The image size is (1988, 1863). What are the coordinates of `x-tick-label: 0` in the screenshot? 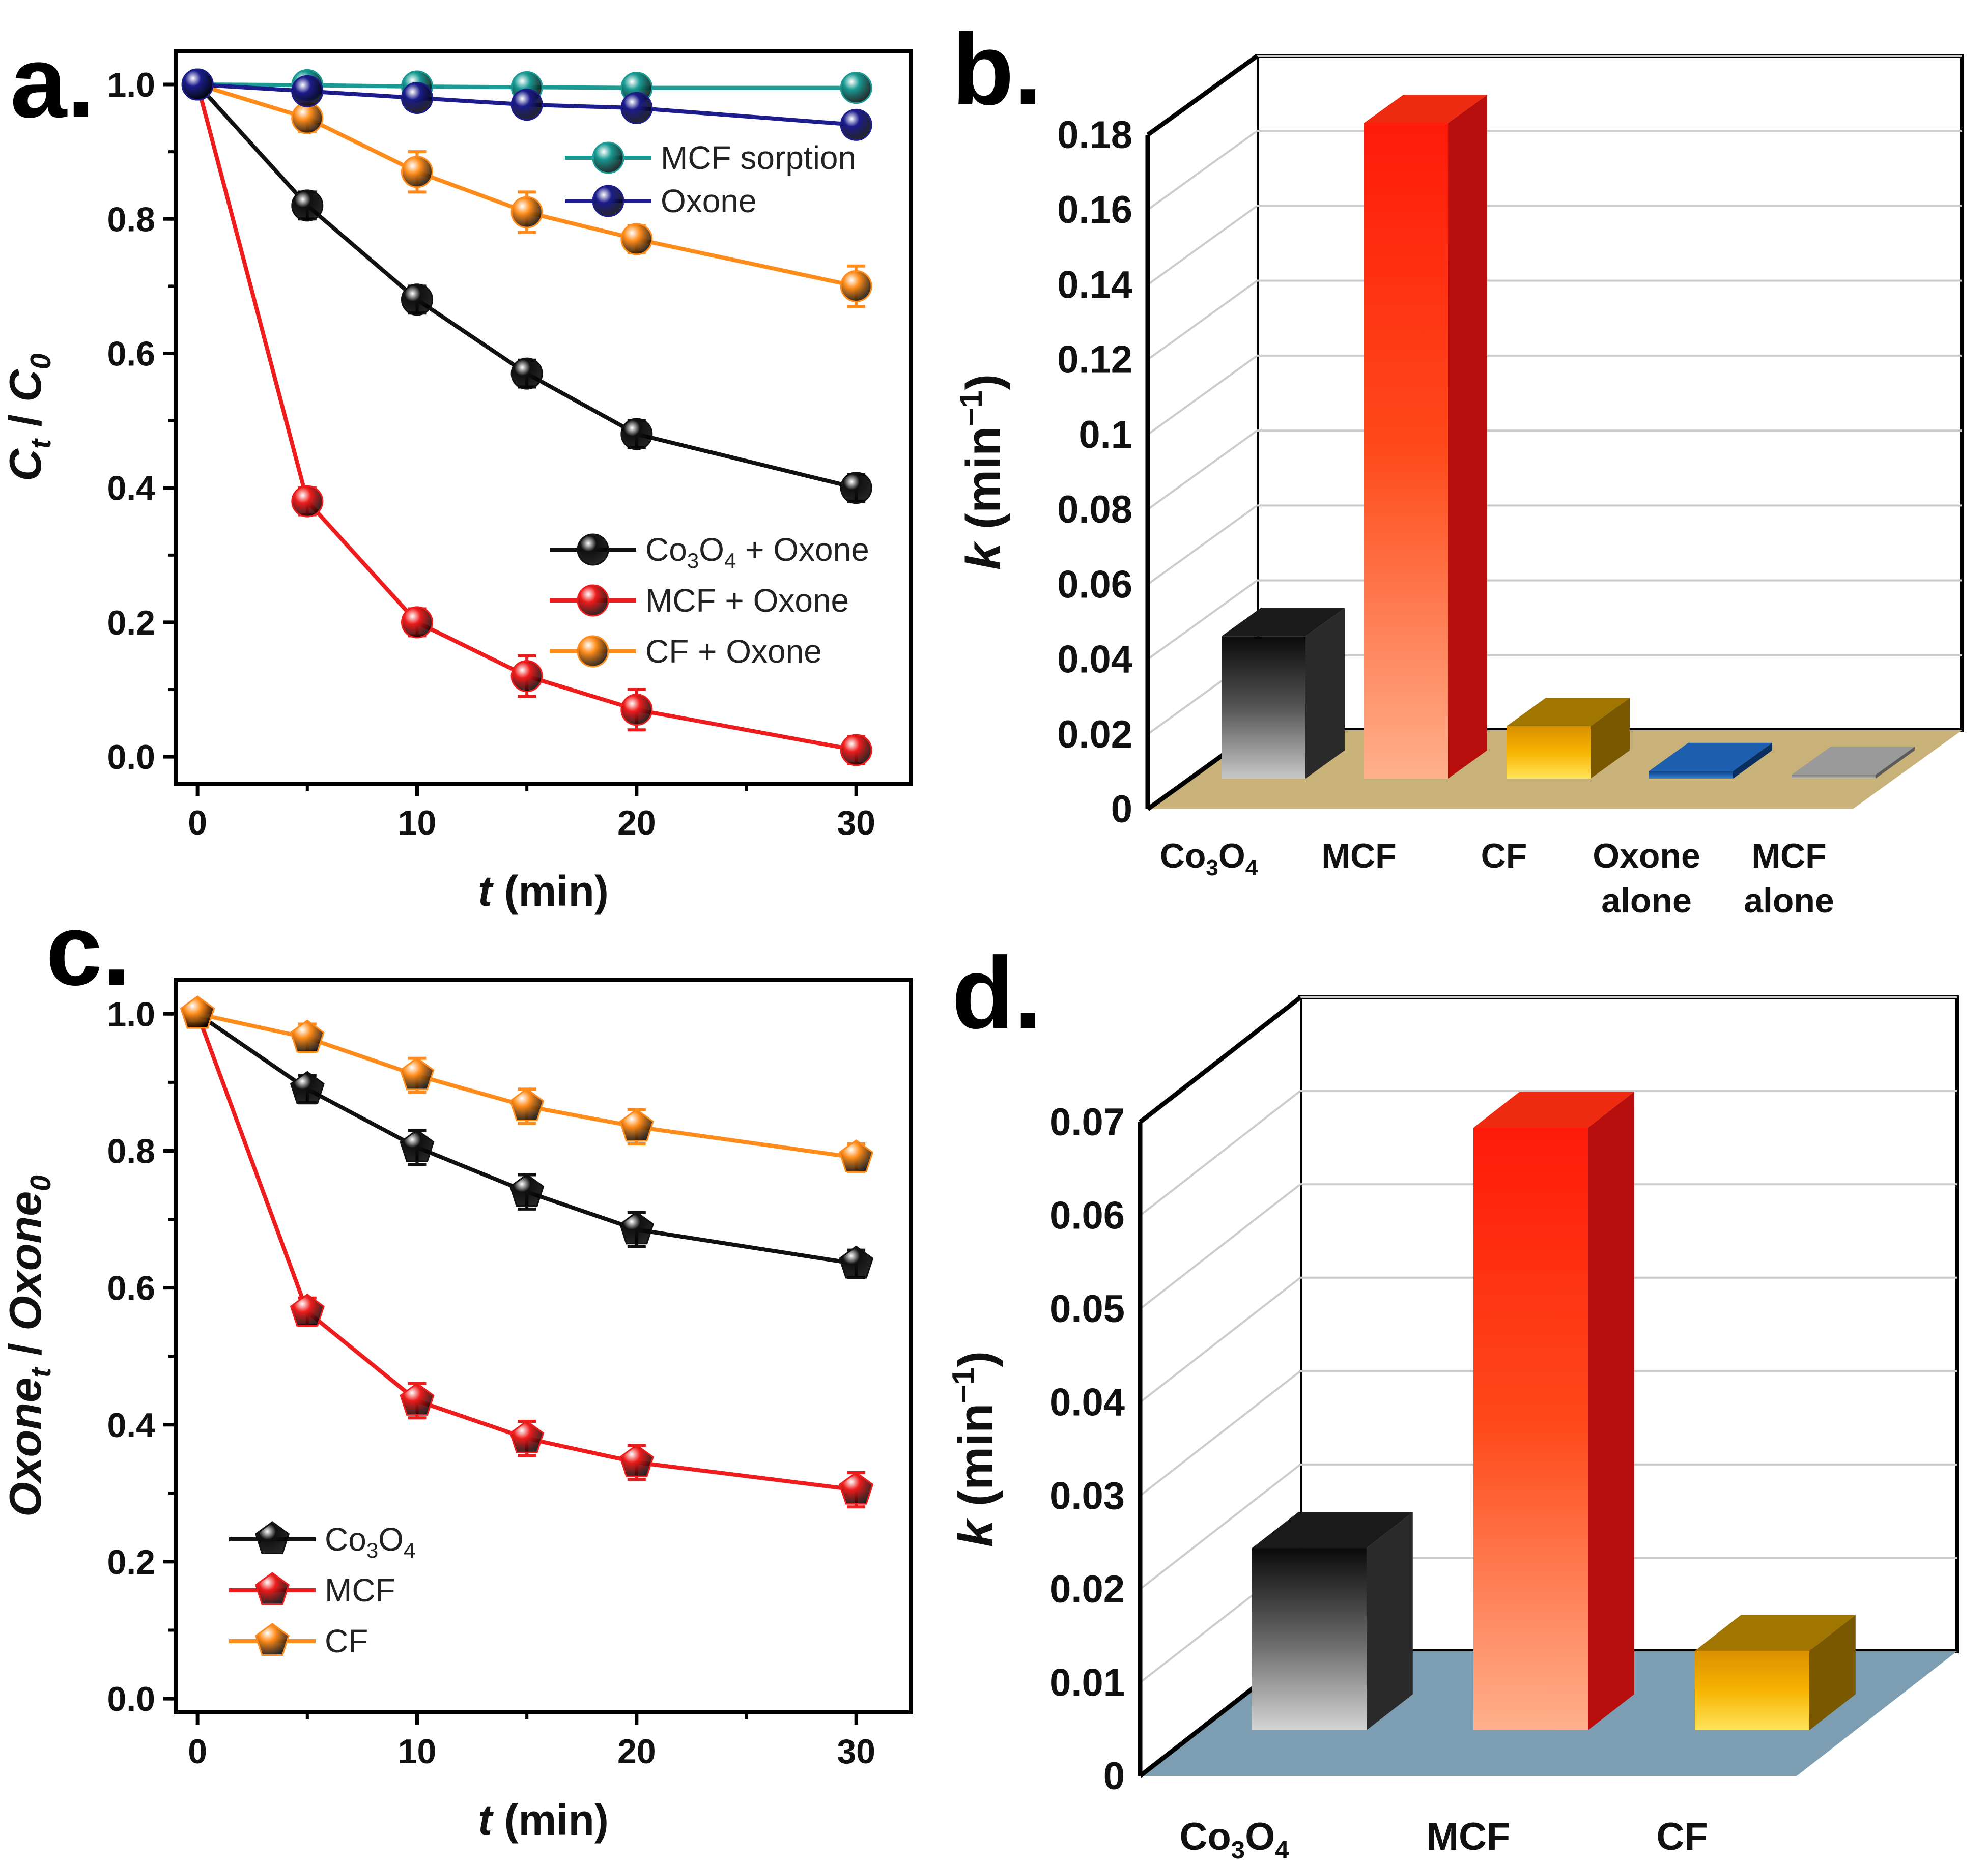 It's located at (198, 823).